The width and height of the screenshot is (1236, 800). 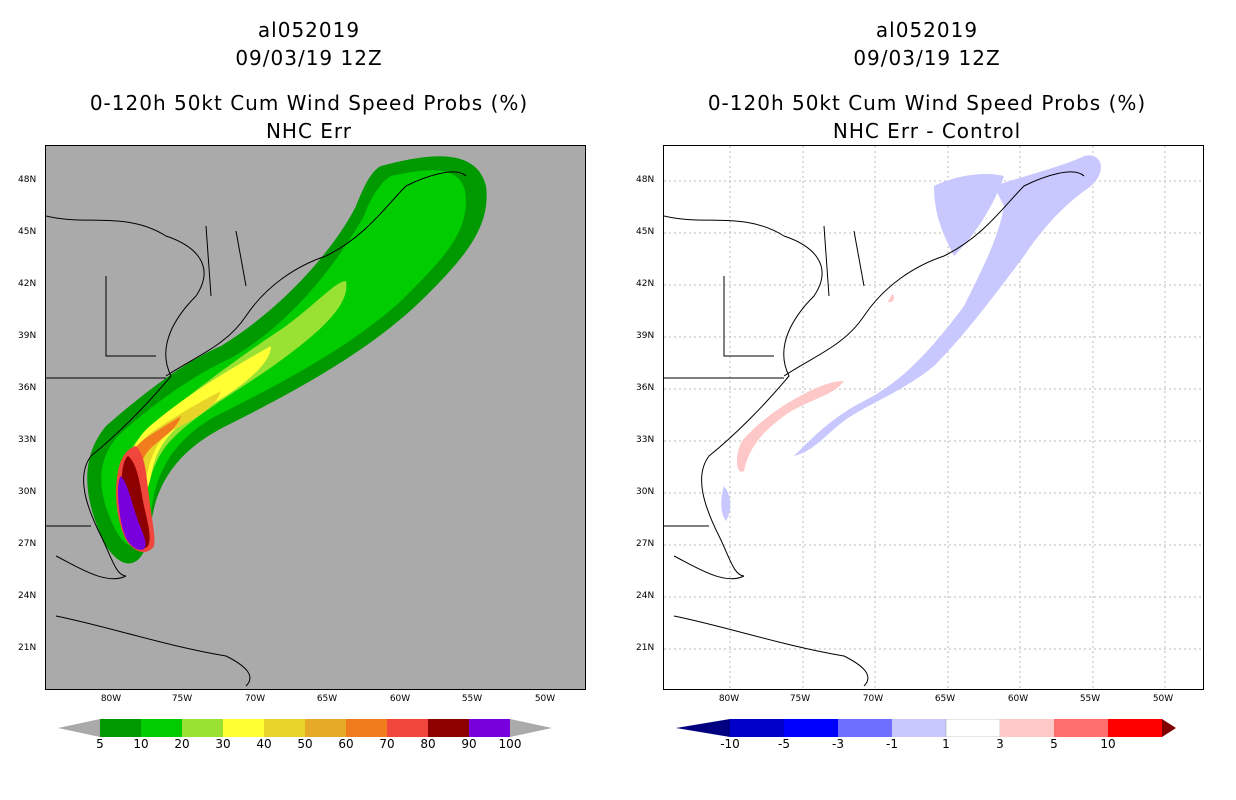 What do you see at coordinates (264, 744) in the screenshot?
I see `left-cb-label: 40` at bounding box center [264, 744].